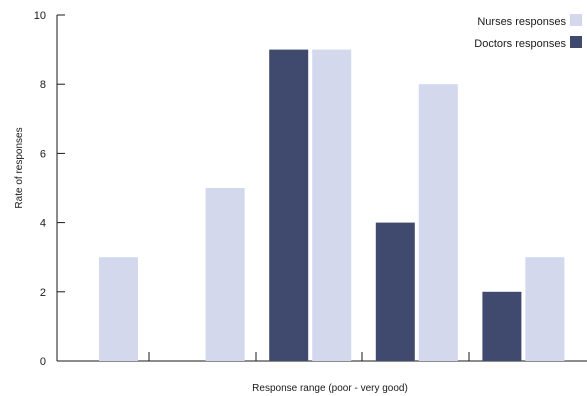 This screenshot has height=396, width=587. I want to click on legend: Nurses responses Doctors responses, so click(528, 32).